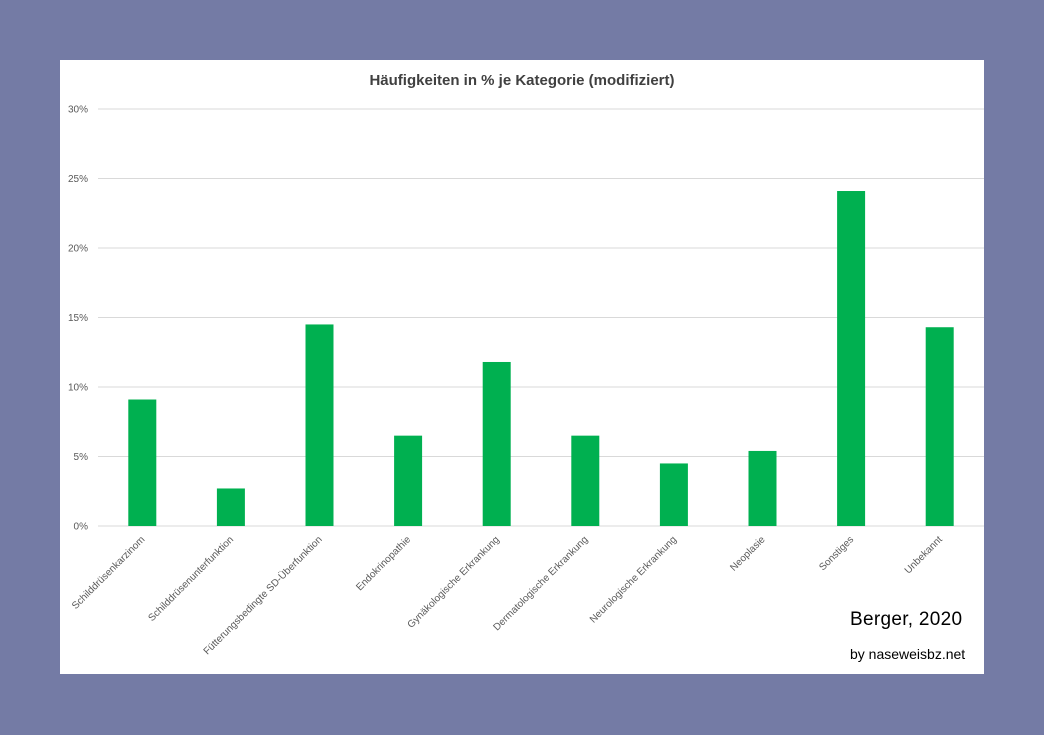 The image size is (1044, 735). I want to click on x-tick-label: Neoplasie, so click(748, 554).